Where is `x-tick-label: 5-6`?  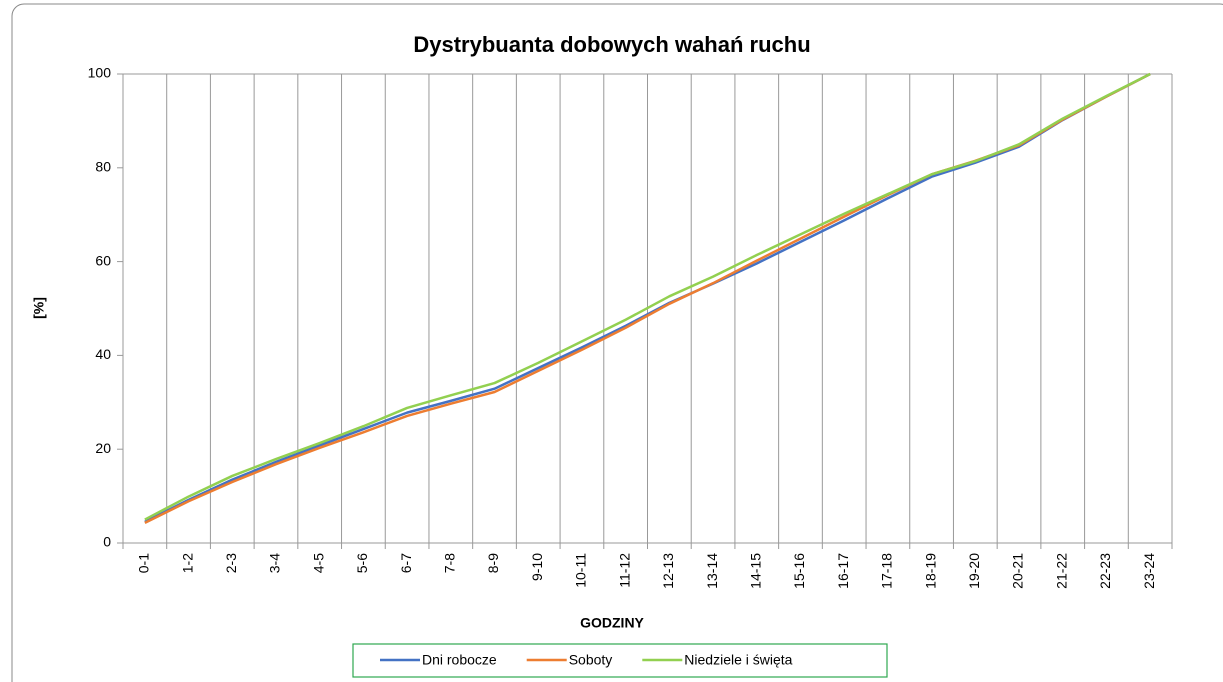
x-tick-label: 5-6 is located at coordinates (362, 563).